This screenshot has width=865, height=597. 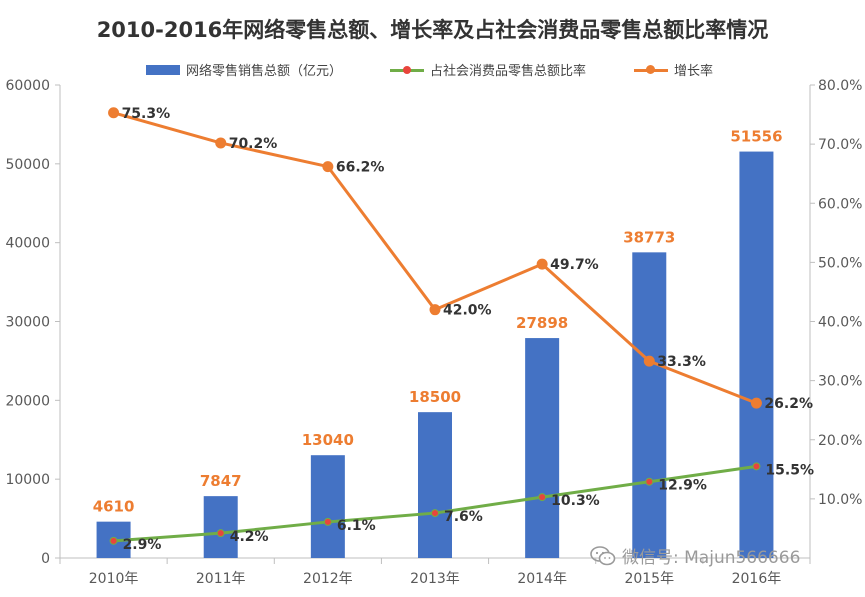 What do you see at coordinates (407, 70) in the screenshot?
I see `legend-swatch-share` at bounding box center [407, 70].